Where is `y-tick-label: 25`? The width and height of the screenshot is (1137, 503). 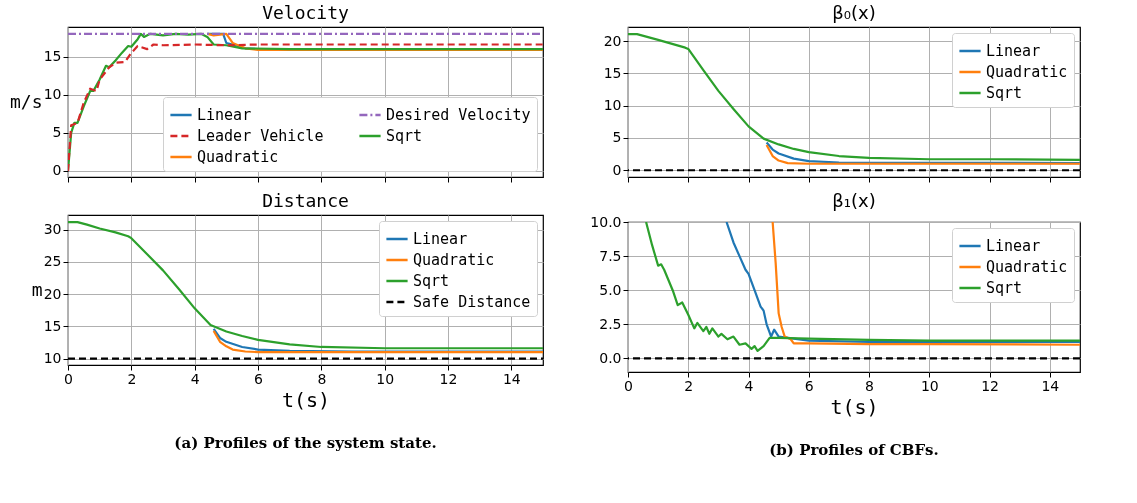
y-tick-label: 25 is located at coordinates (52, 261).